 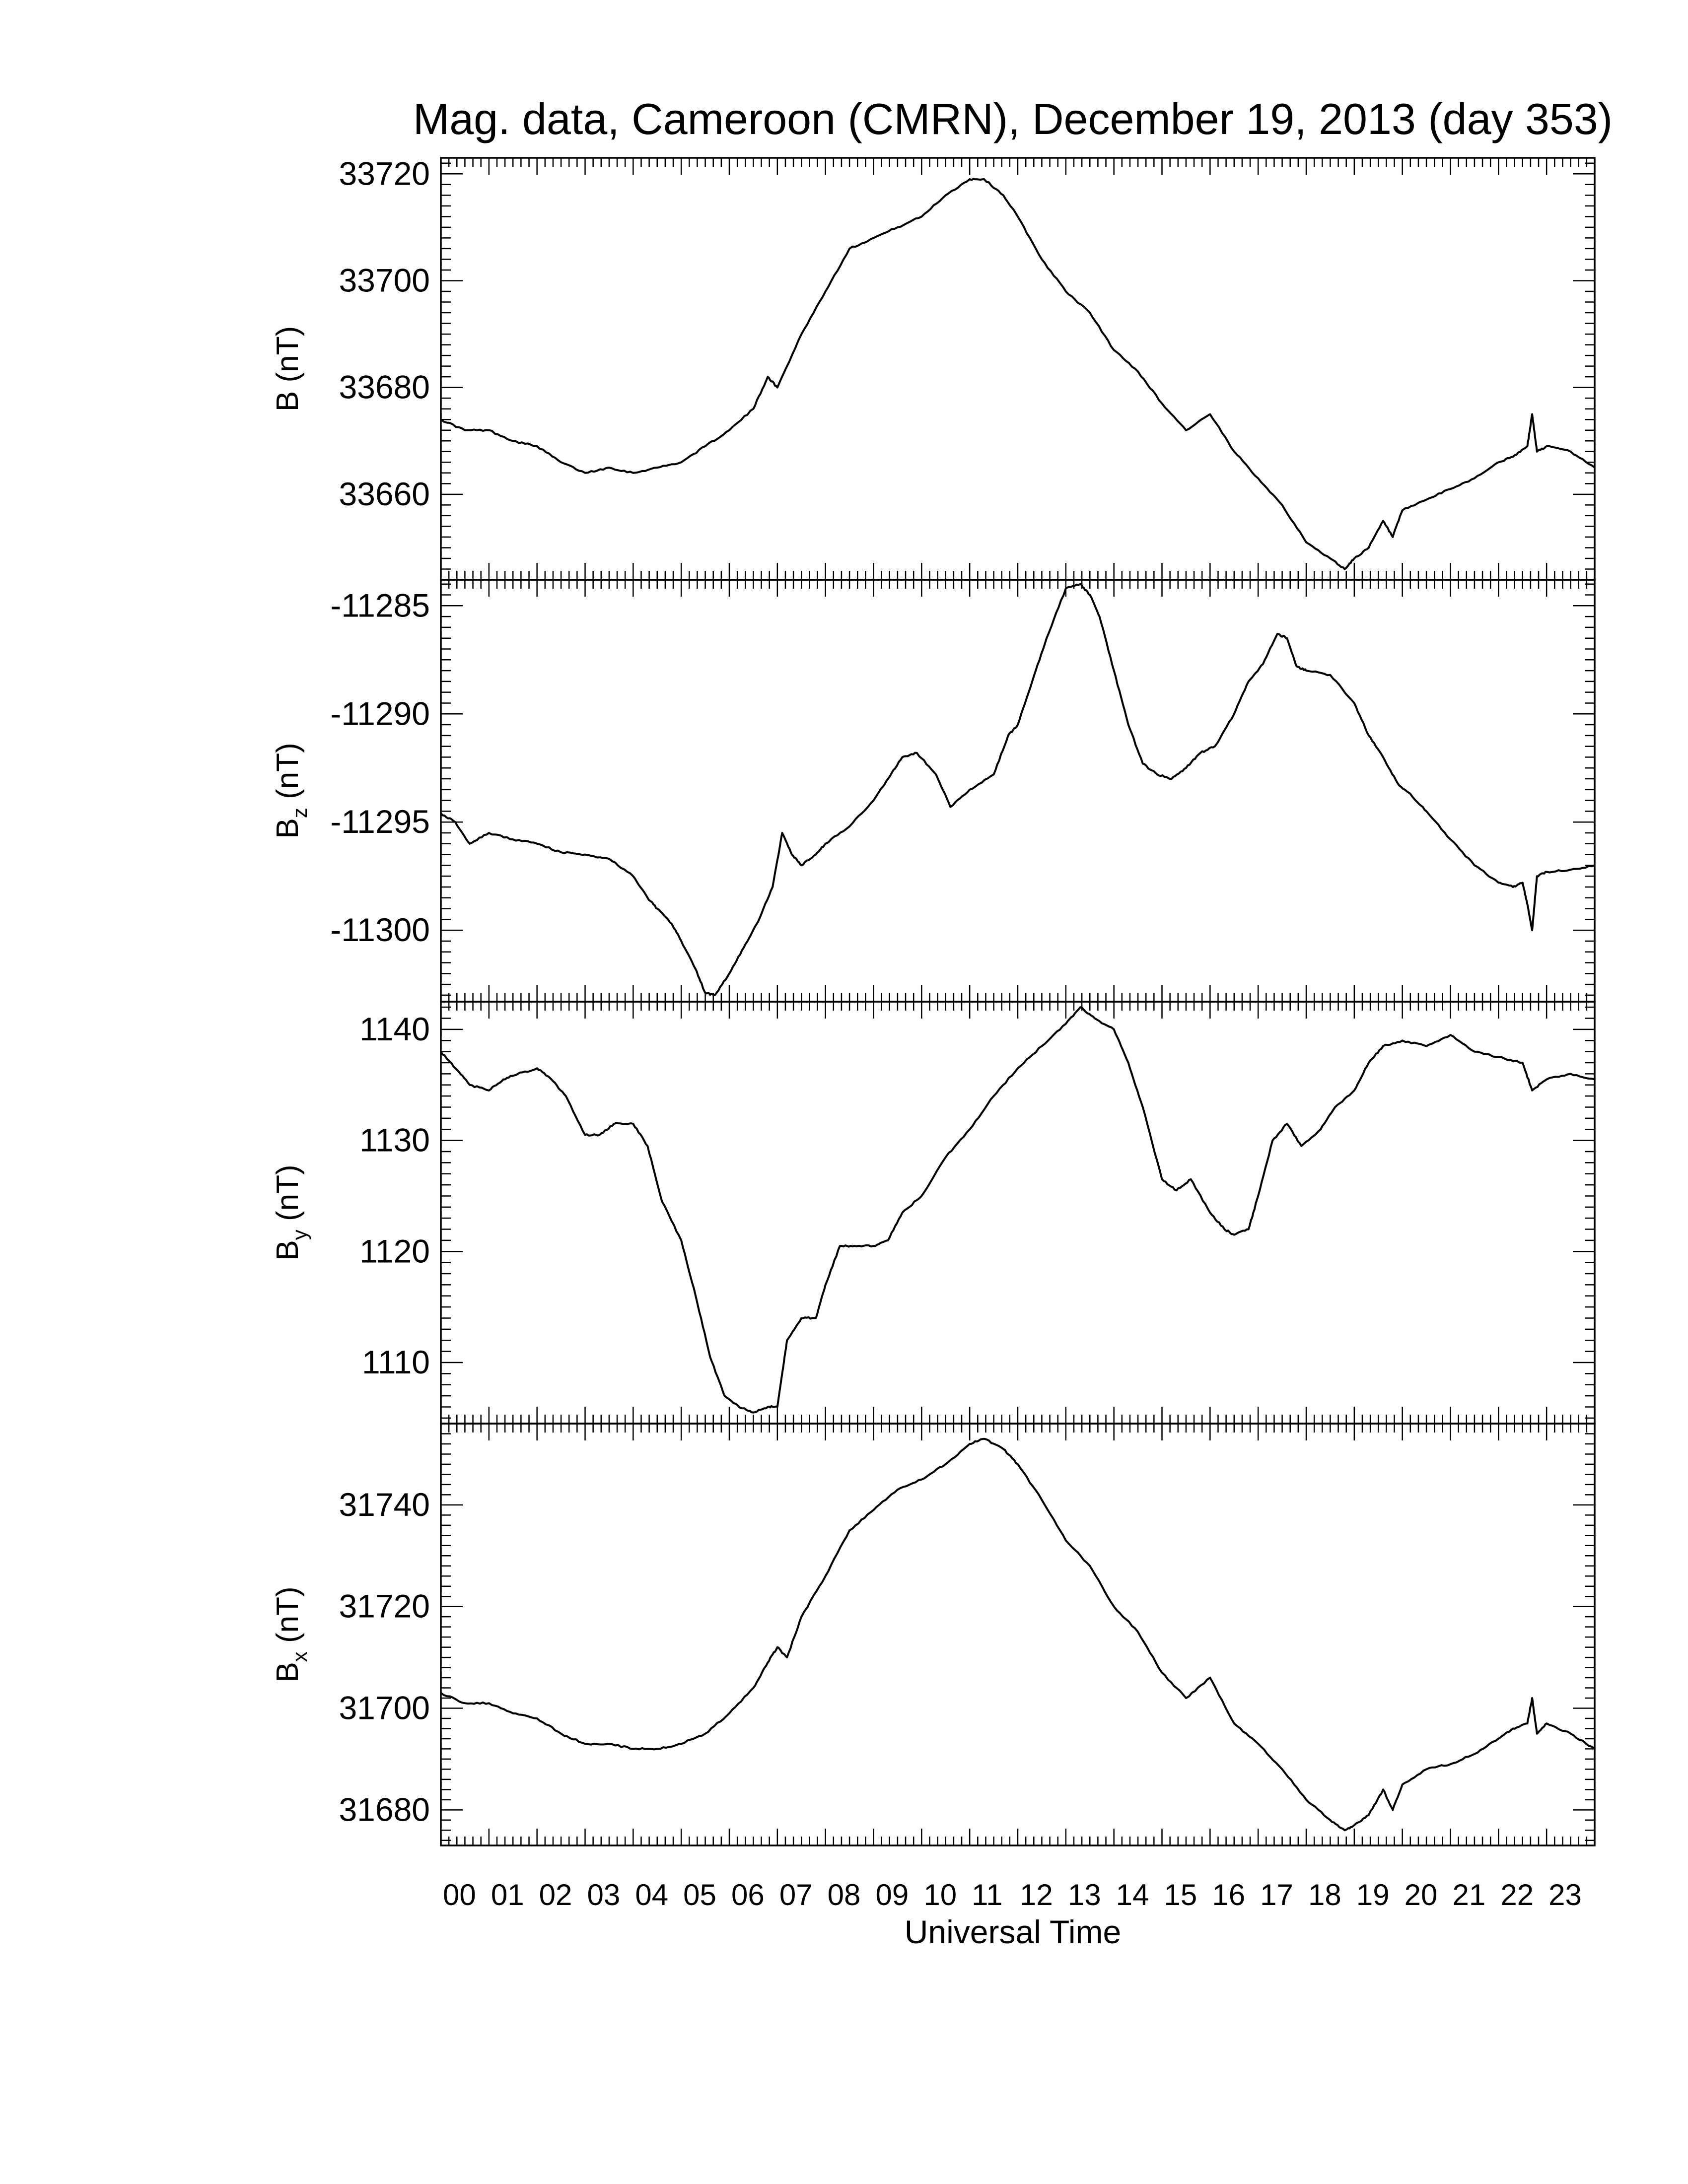 I want to click on y-axis-label-bx: Bx (nT), so click(x=291, y=1634).